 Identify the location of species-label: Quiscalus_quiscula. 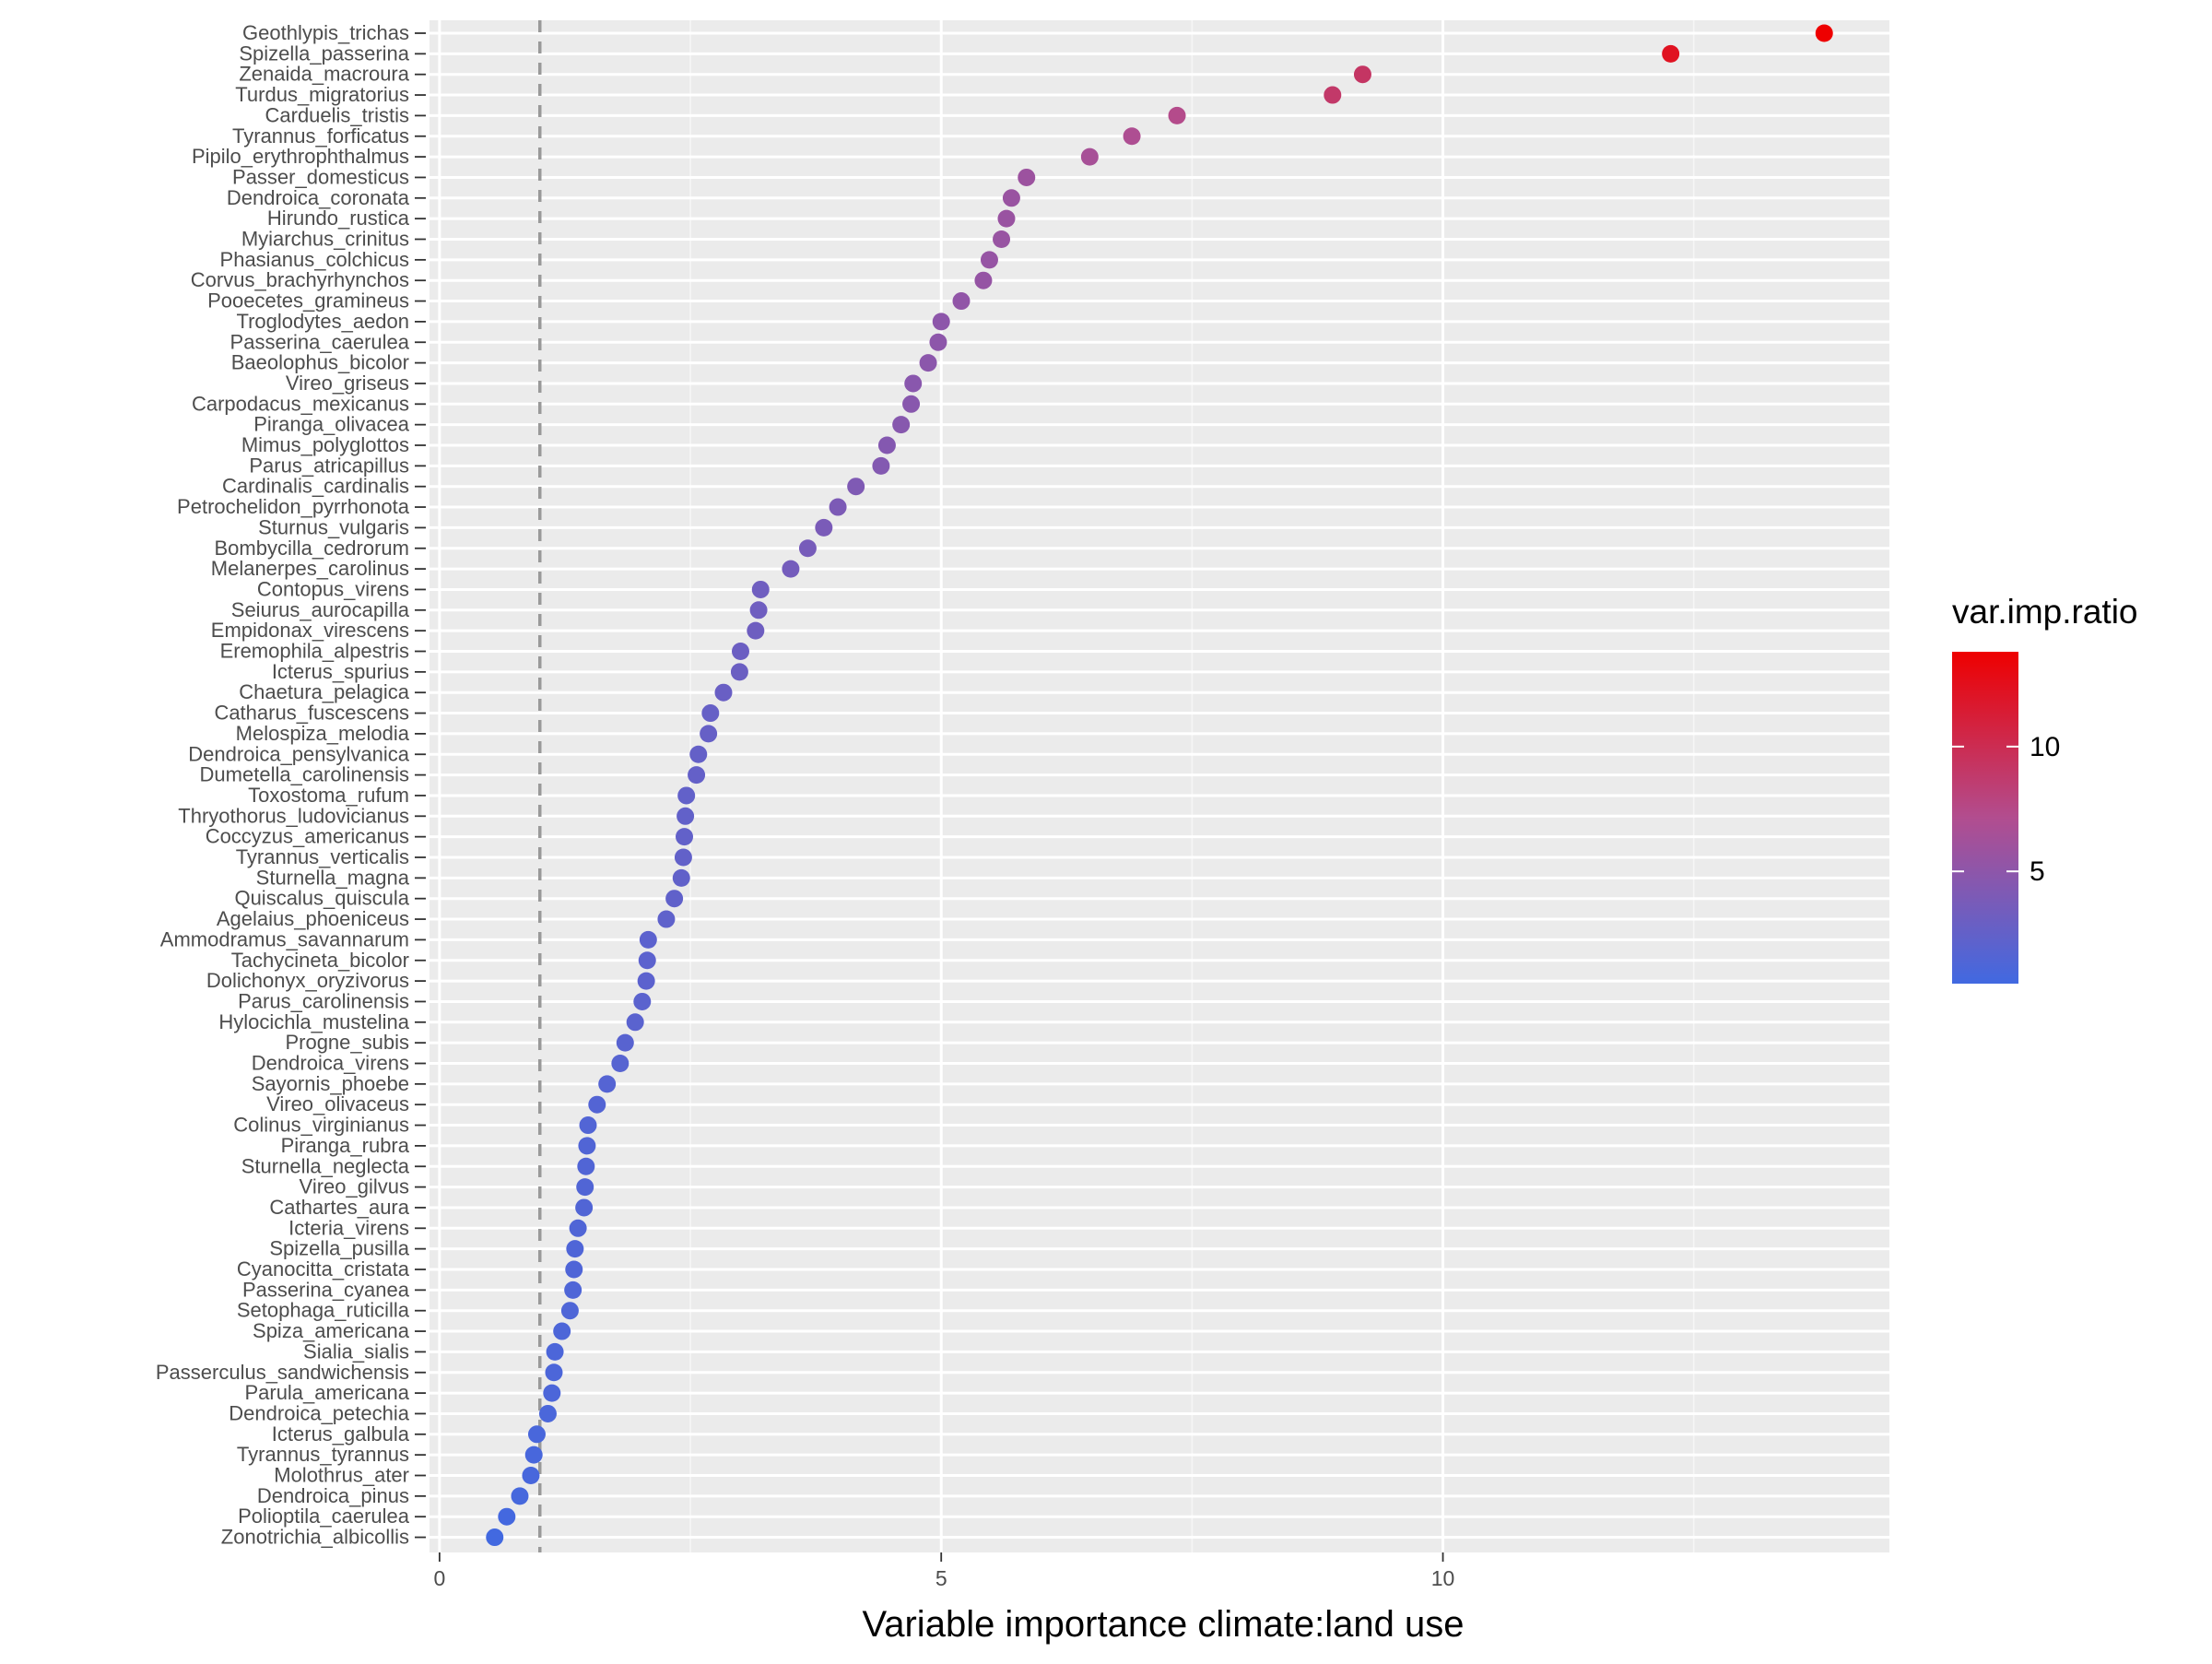
(321, 898).